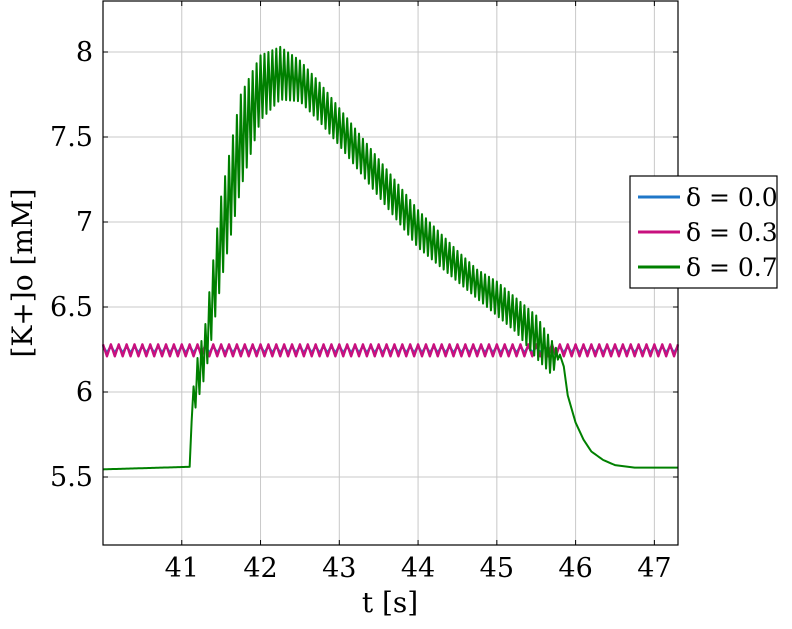  Describe the element at coordinates (260, 568) in the screenshot. I see `x-tick-label: 42` at that location.